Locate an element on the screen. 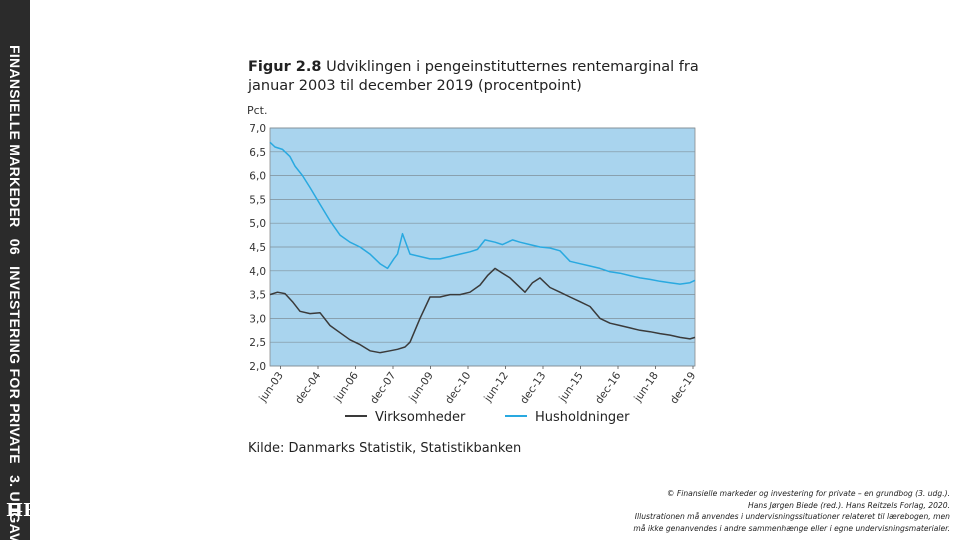 The height and width of the screenshot is (559, 960). figure-label: Figur 2.8 is located at coordinates (285, 67).